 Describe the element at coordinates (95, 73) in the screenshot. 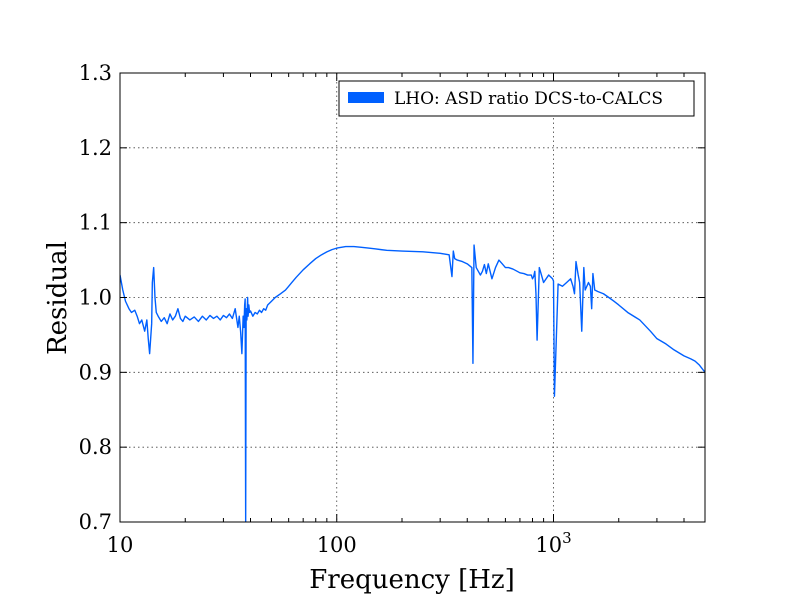

I see `y-tick-label: 1.3` at that location.